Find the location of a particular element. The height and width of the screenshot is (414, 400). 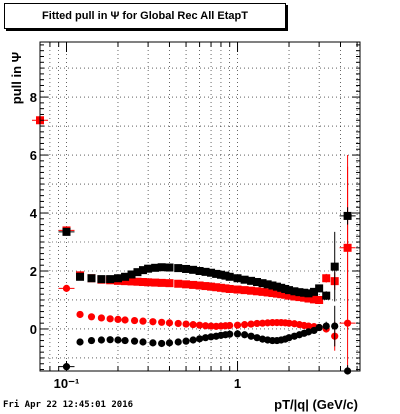

x-tick-label: 1 is located at coordinates (237, 383).